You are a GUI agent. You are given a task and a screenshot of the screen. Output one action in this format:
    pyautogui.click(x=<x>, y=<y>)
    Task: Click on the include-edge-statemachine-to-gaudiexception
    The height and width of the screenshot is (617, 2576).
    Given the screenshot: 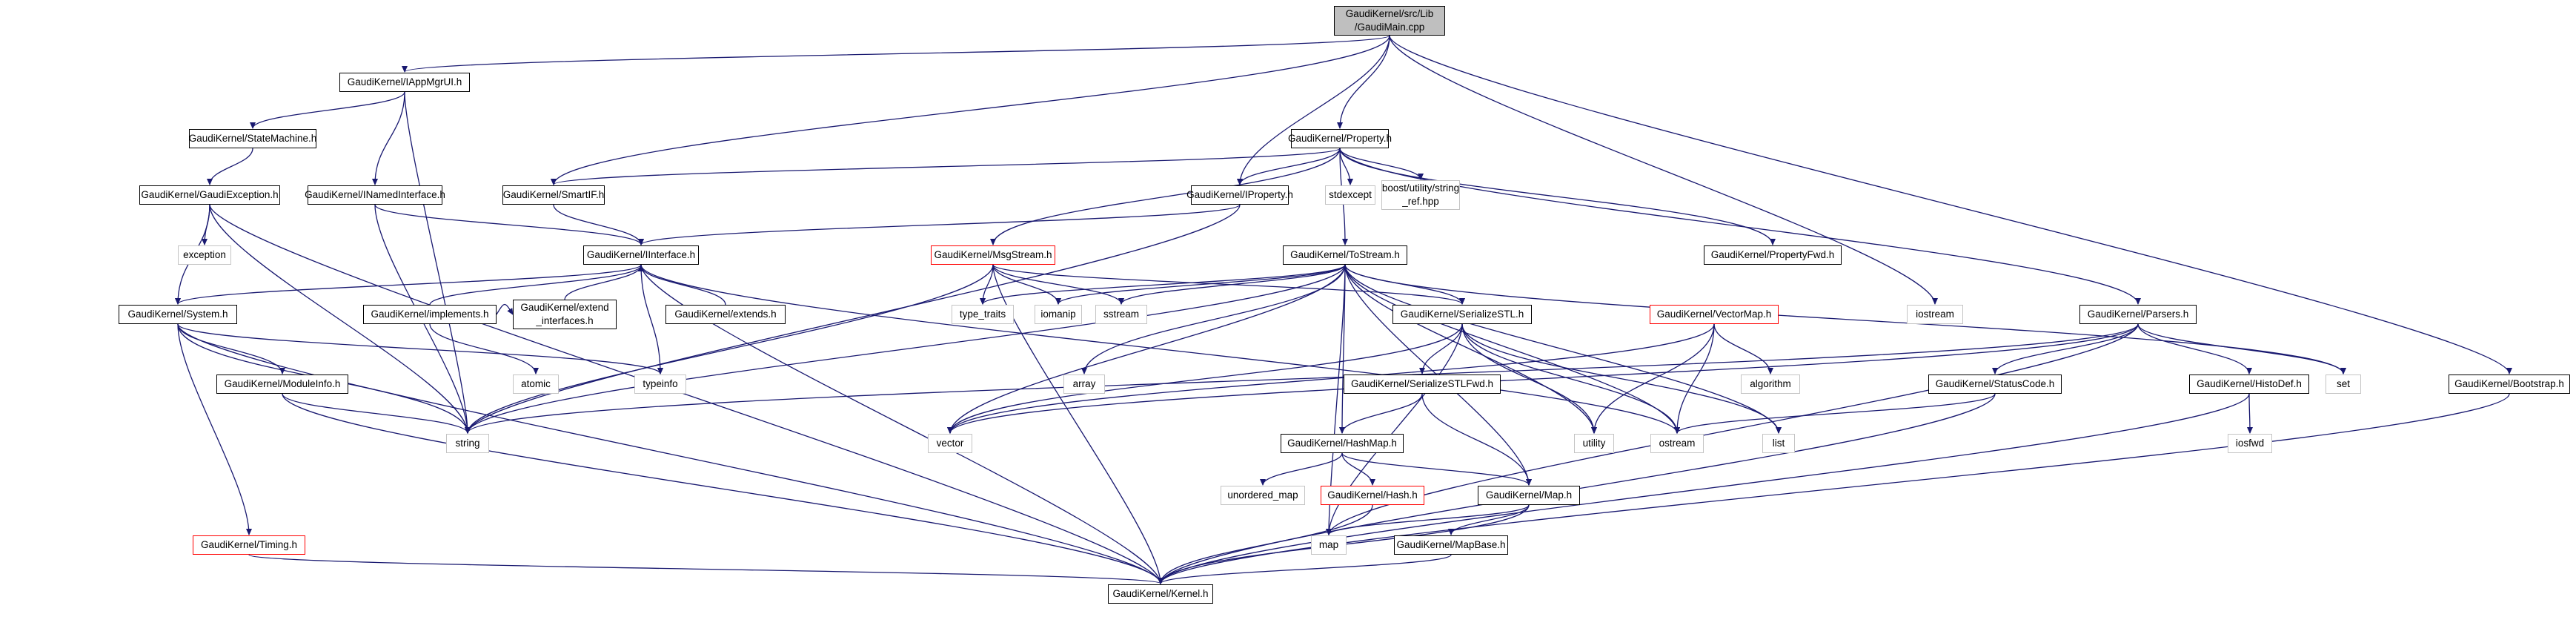 What is the action you would take?
    pyautogui.click(x=230, y=166)
    